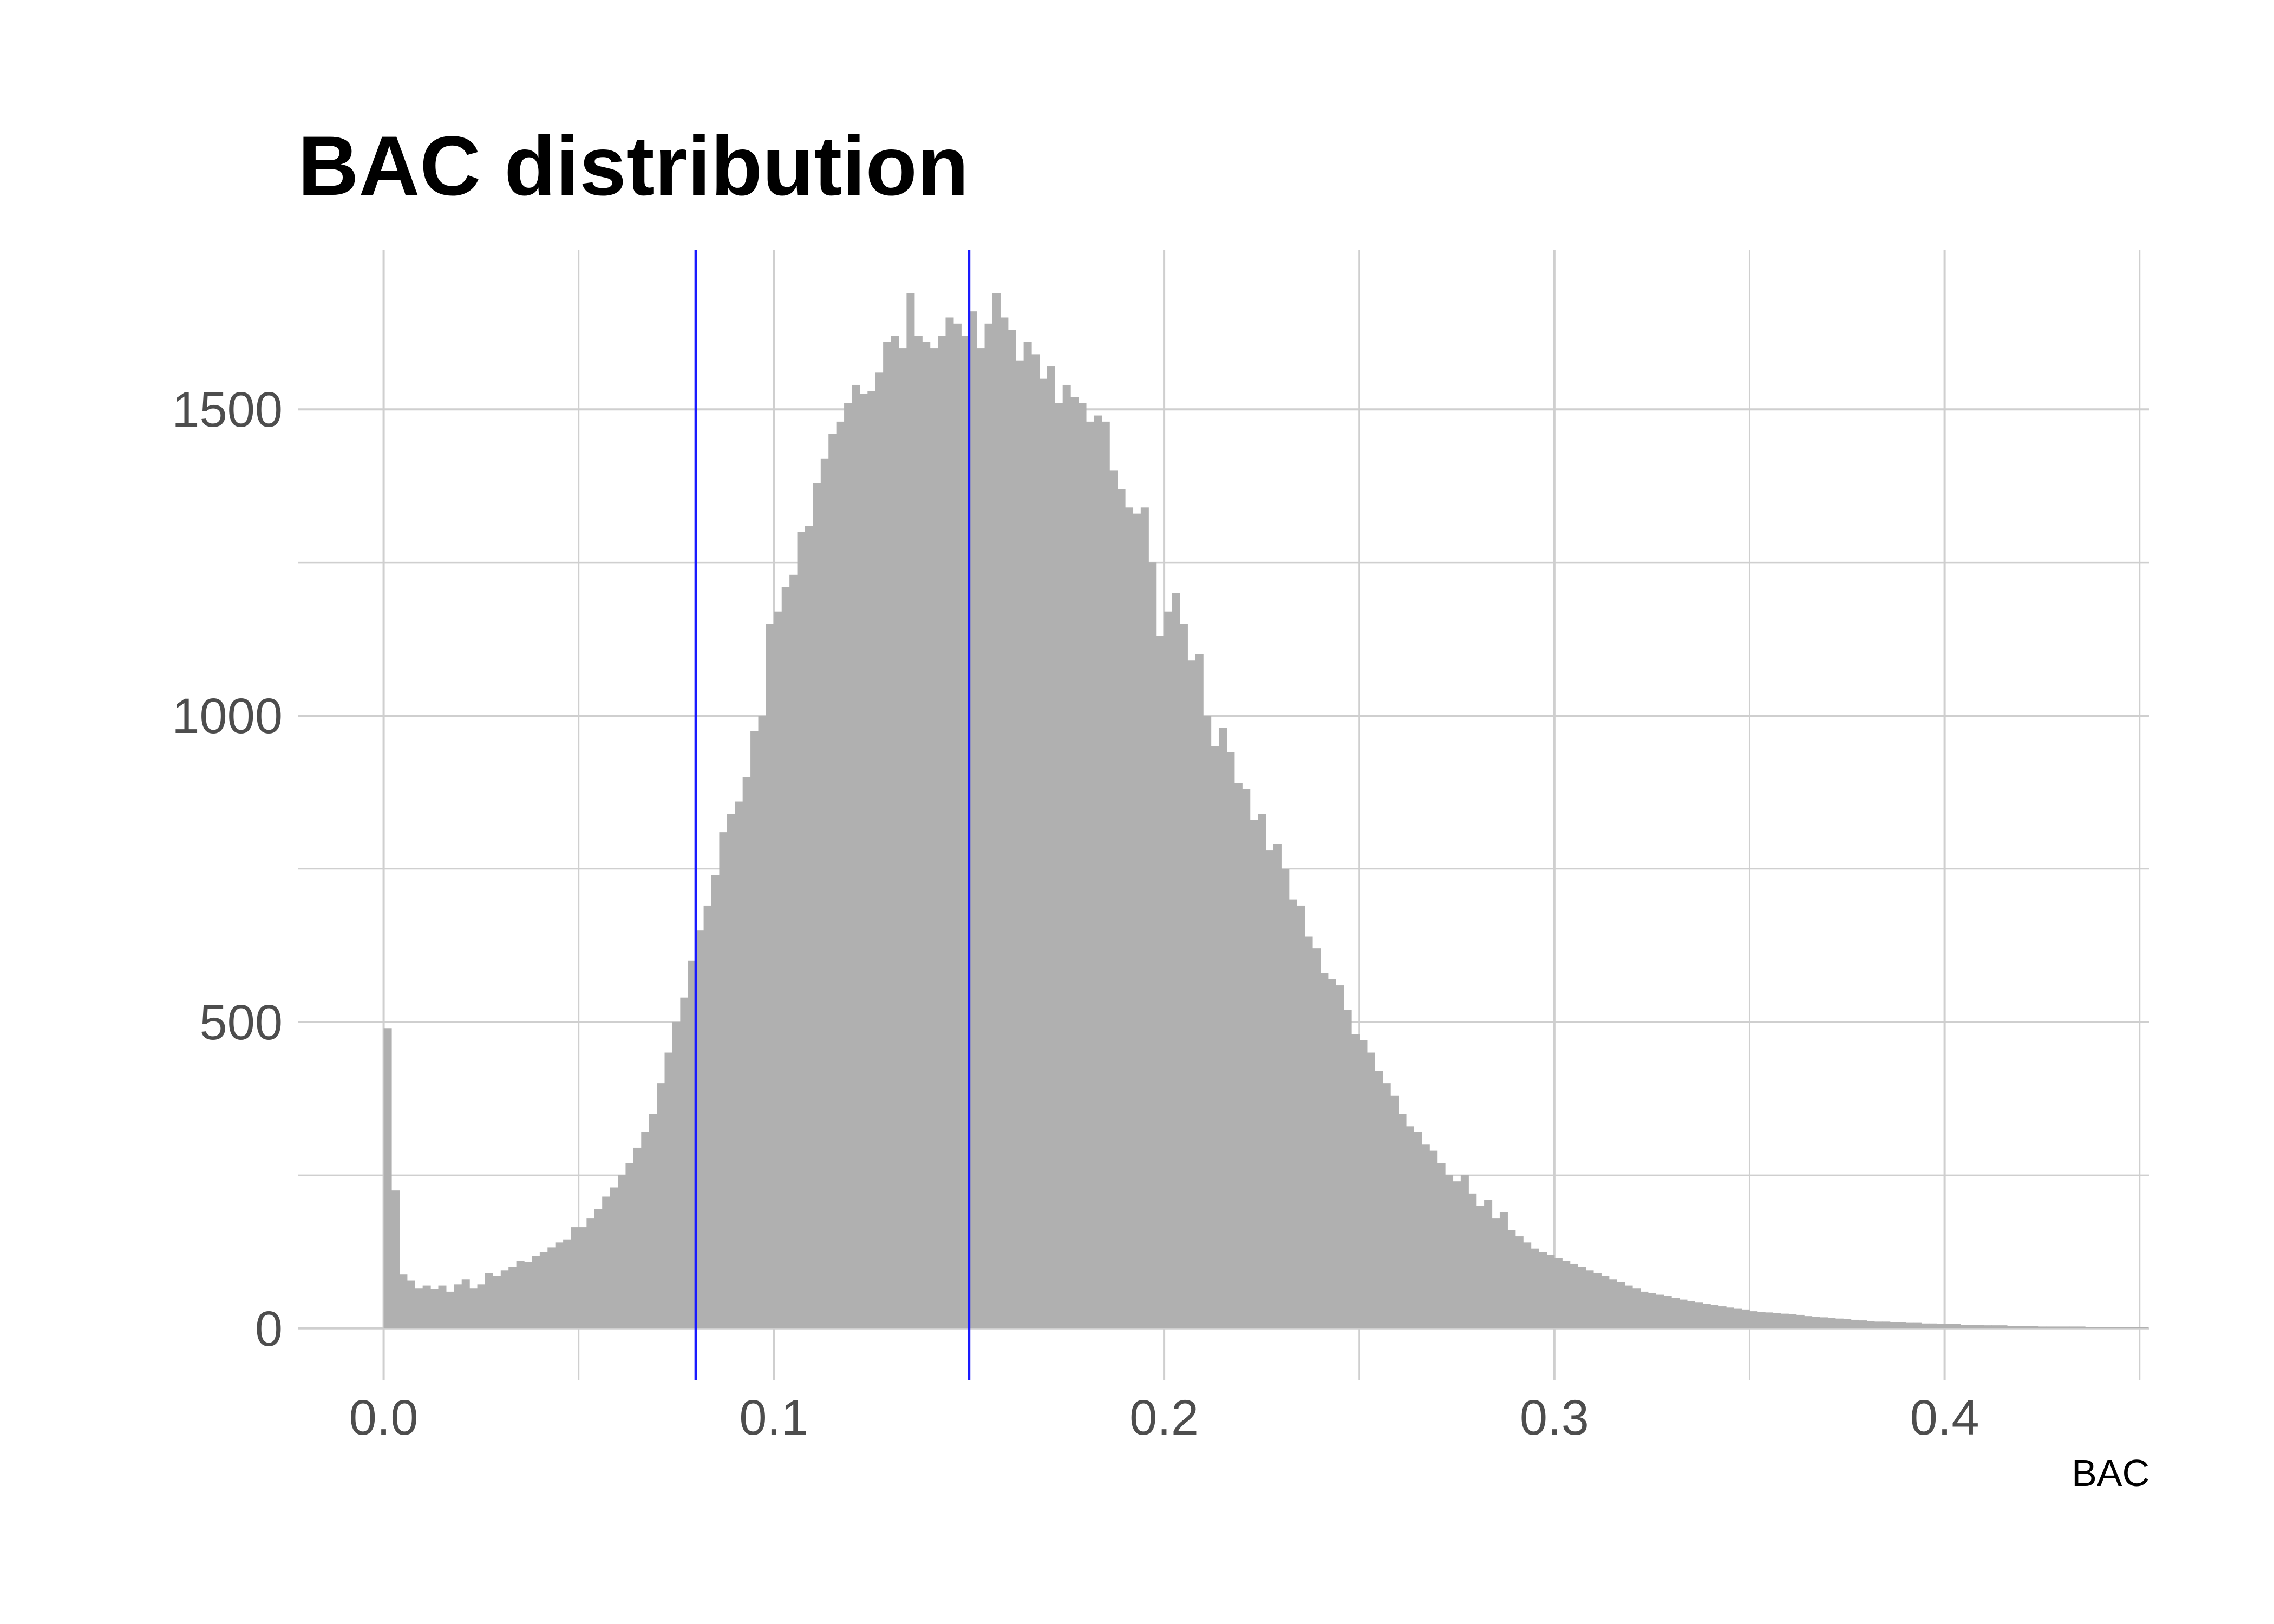  What do you see at coordinates (228, 409) in the screenshot?
I see `y-tick-label: 1500` at bounding box center [228, 409].